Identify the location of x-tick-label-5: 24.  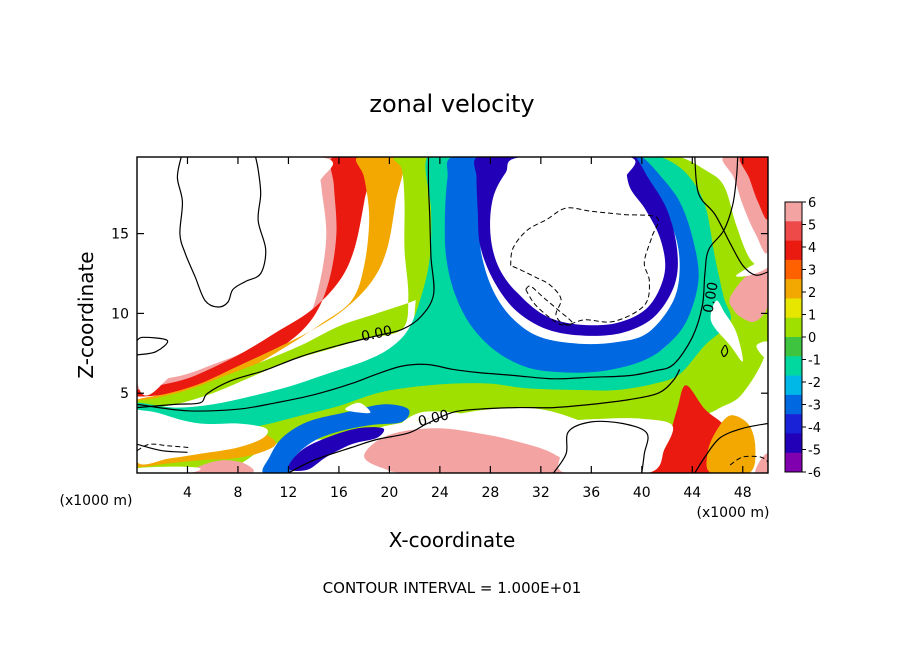
(440, 493).